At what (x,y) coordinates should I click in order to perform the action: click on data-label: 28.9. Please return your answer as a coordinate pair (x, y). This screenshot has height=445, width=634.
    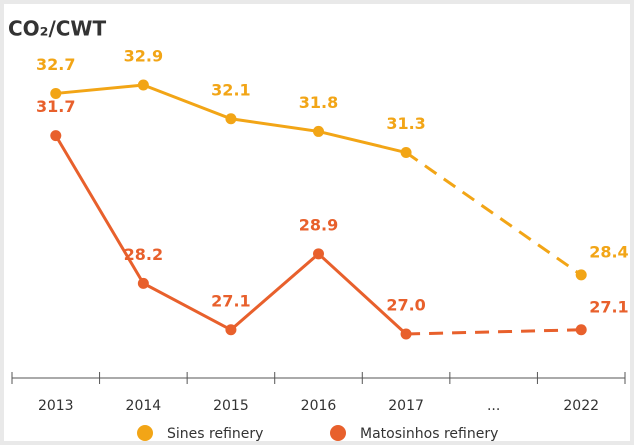
    Looking at the image, I should click on (318, 224).